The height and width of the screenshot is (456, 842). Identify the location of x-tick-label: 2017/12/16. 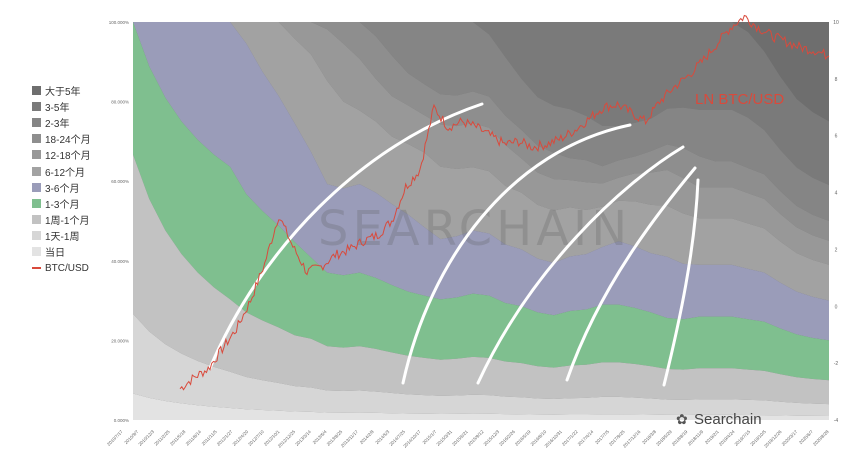
(632, 439).